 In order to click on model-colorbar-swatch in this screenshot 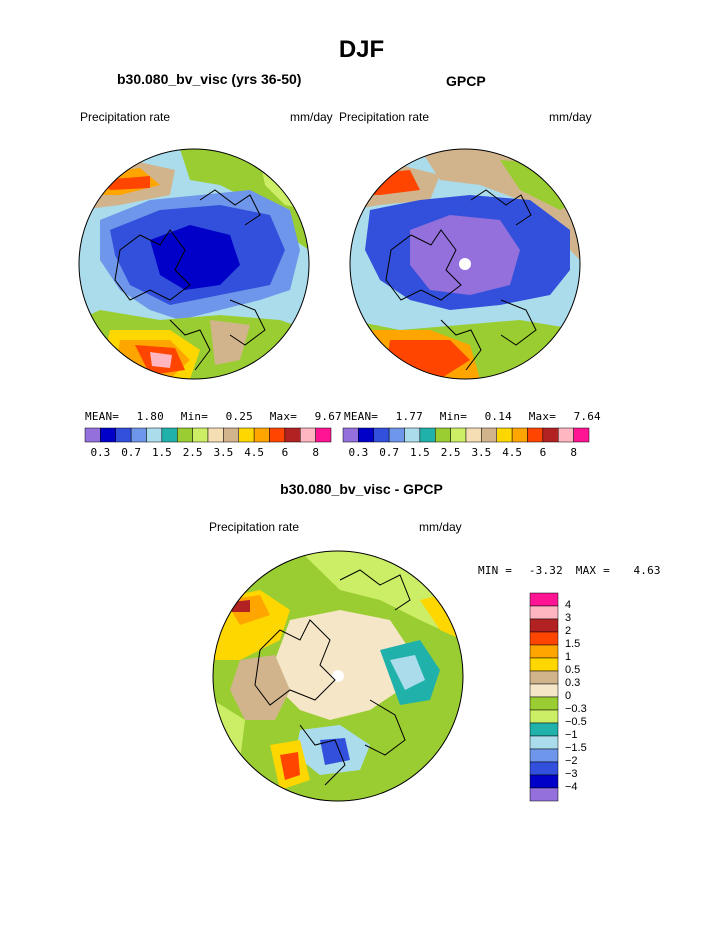, I will do `click(323, 435)`.